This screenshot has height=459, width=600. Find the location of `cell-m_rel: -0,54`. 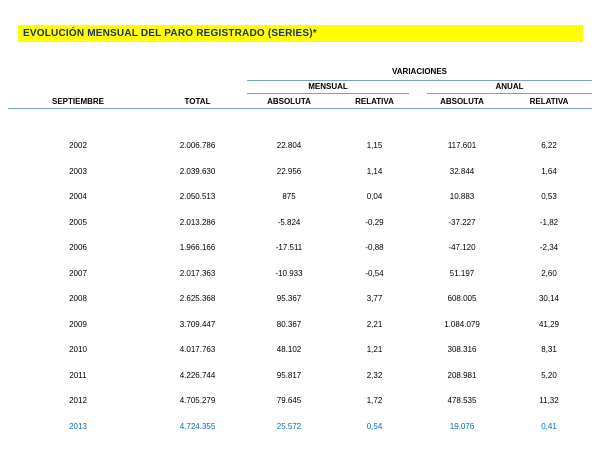

cell-m_rel: -0,54 is located at coordinates (374, 273).